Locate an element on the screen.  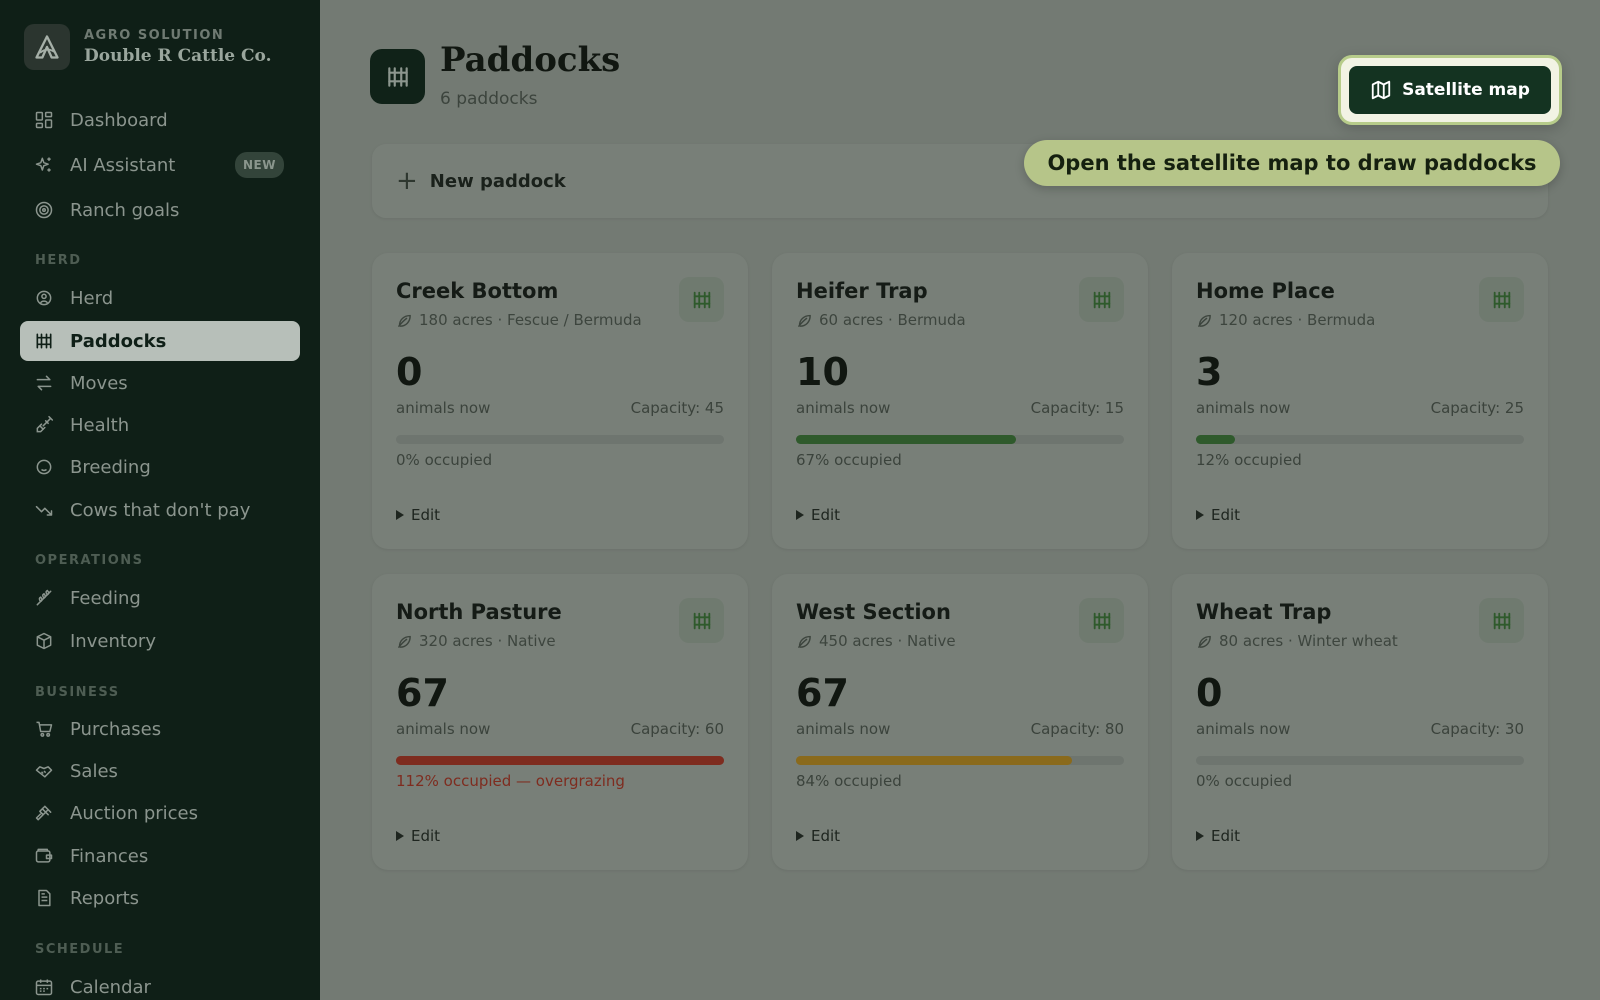
fence-icon is located at coordinates (398, 77).